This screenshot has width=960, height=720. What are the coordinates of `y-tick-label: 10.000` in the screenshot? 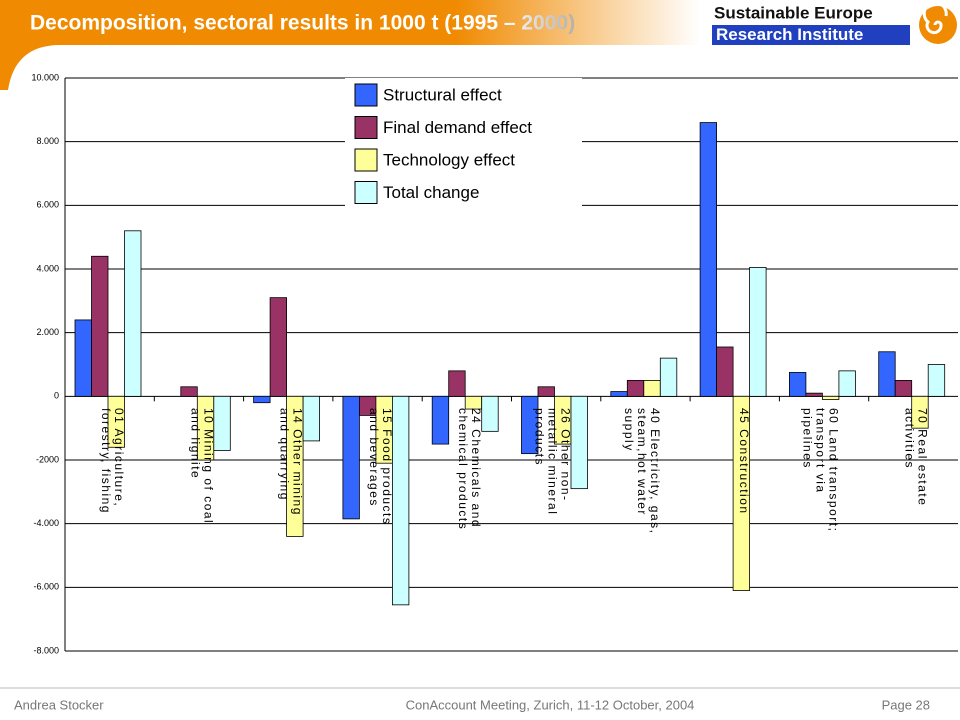 It's located at (45, 77).